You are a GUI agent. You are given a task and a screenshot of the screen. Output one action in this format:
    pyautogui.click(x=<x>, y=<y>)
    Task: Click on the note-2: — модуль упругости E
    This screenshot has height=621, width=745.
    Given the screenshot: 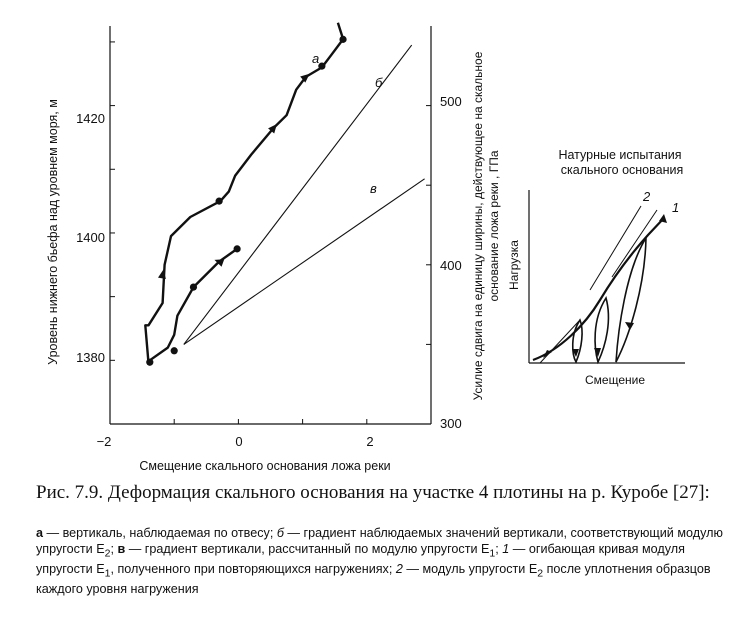 What is the action you would take?
    pyautogui.click(x=470, y=568)
    